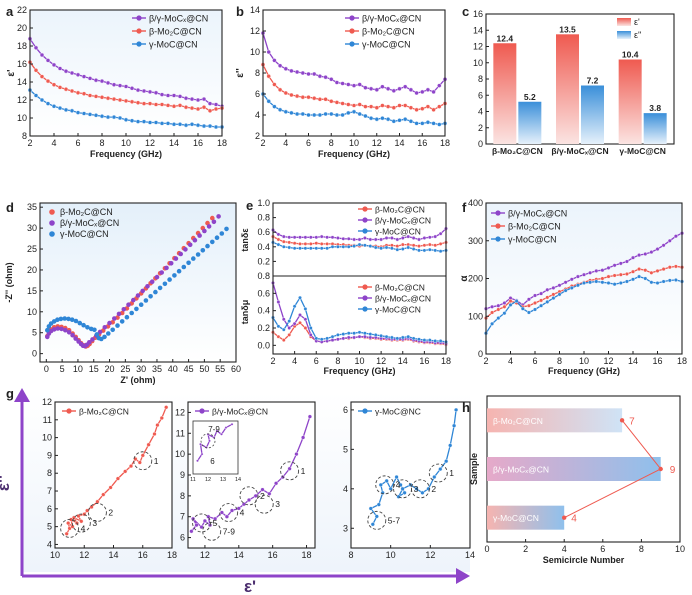  Describe the element at coordinates (526, 517) in the screenshot. I see `h-bar` at that location.